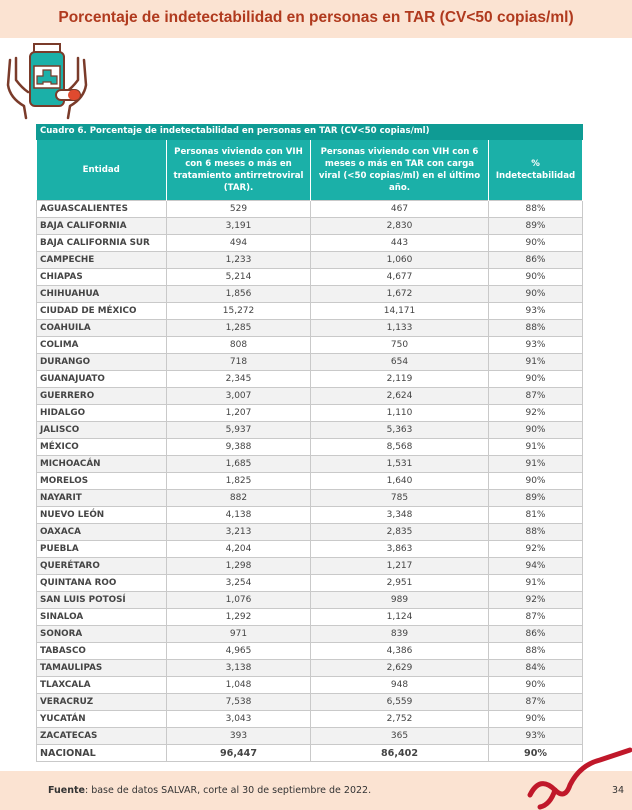  I want to click on value-cell: 6,559, so click(399, 702).